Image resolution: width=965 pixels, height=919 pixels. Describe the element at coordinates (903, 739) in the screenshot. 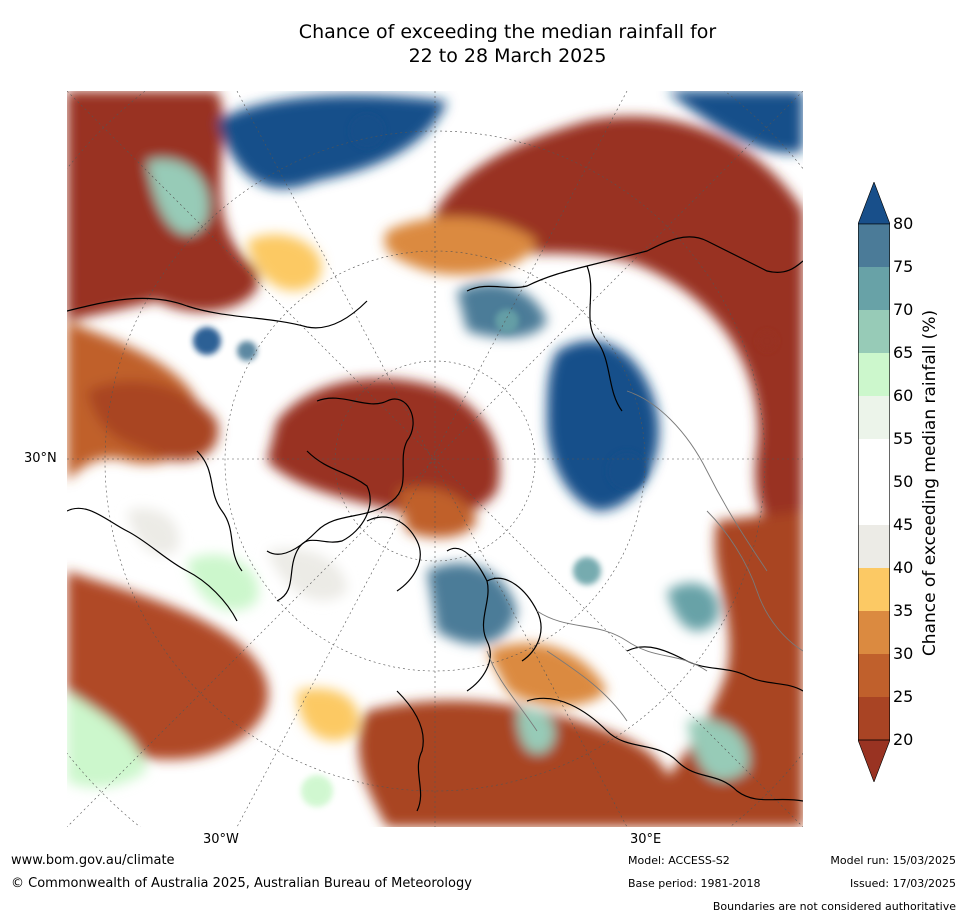

I see `colorbar-tick-label: 20` at that location.